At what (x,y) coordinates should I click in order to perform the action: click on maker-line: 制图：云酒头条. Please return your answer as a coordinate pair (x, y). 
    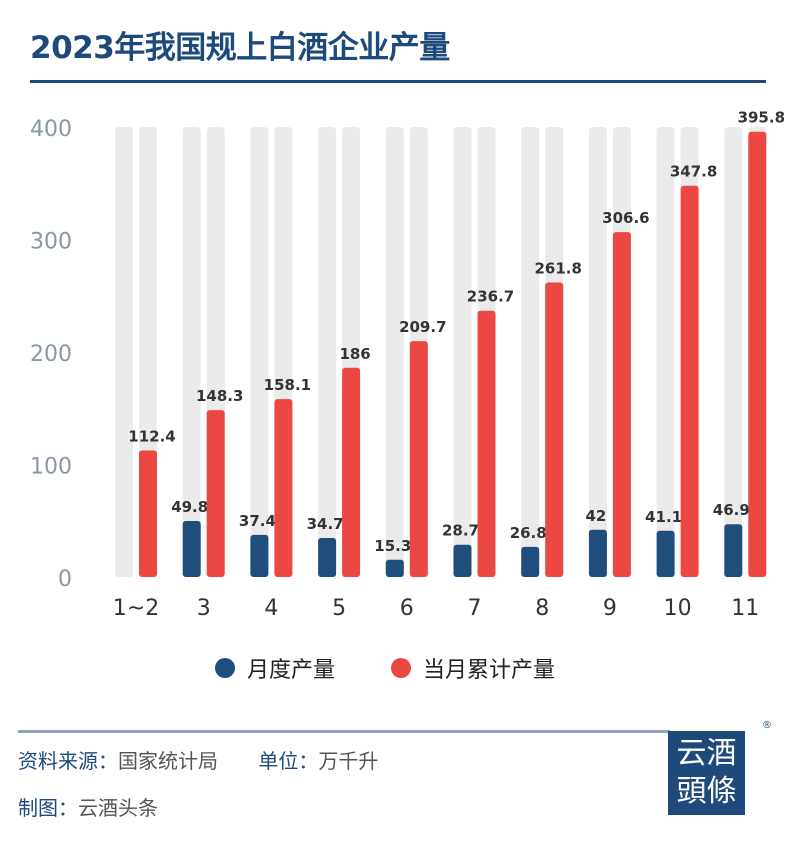
    Looking at the image, I should click on (88, 806).